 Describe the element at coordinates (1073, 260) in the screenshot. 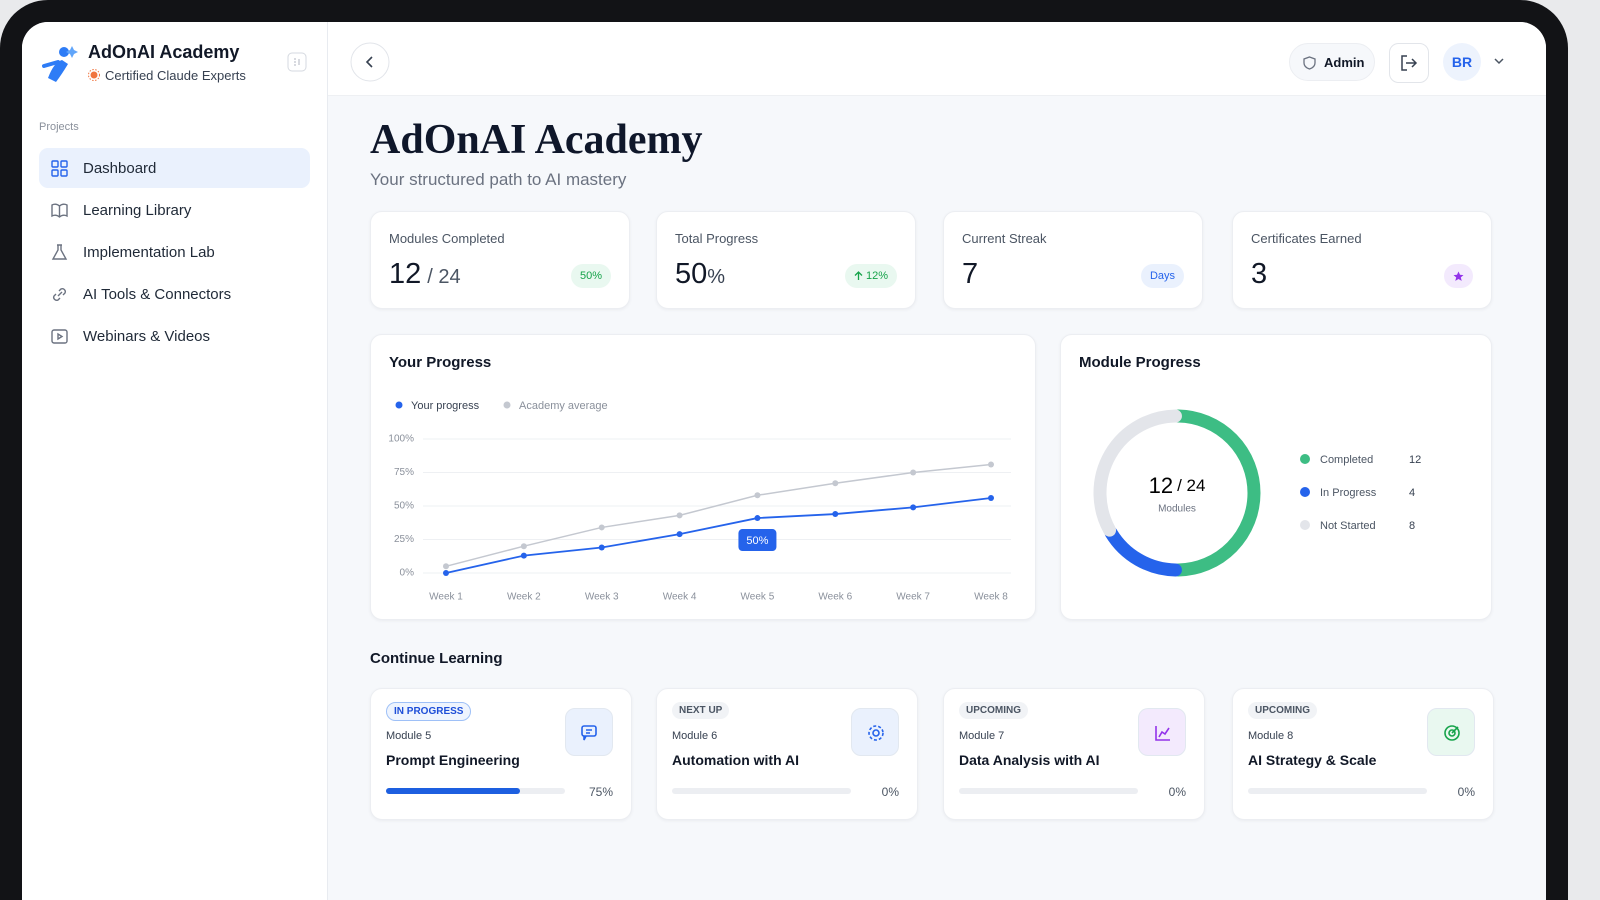

I see `stat-card: Current Streak 7 Days` at that location.